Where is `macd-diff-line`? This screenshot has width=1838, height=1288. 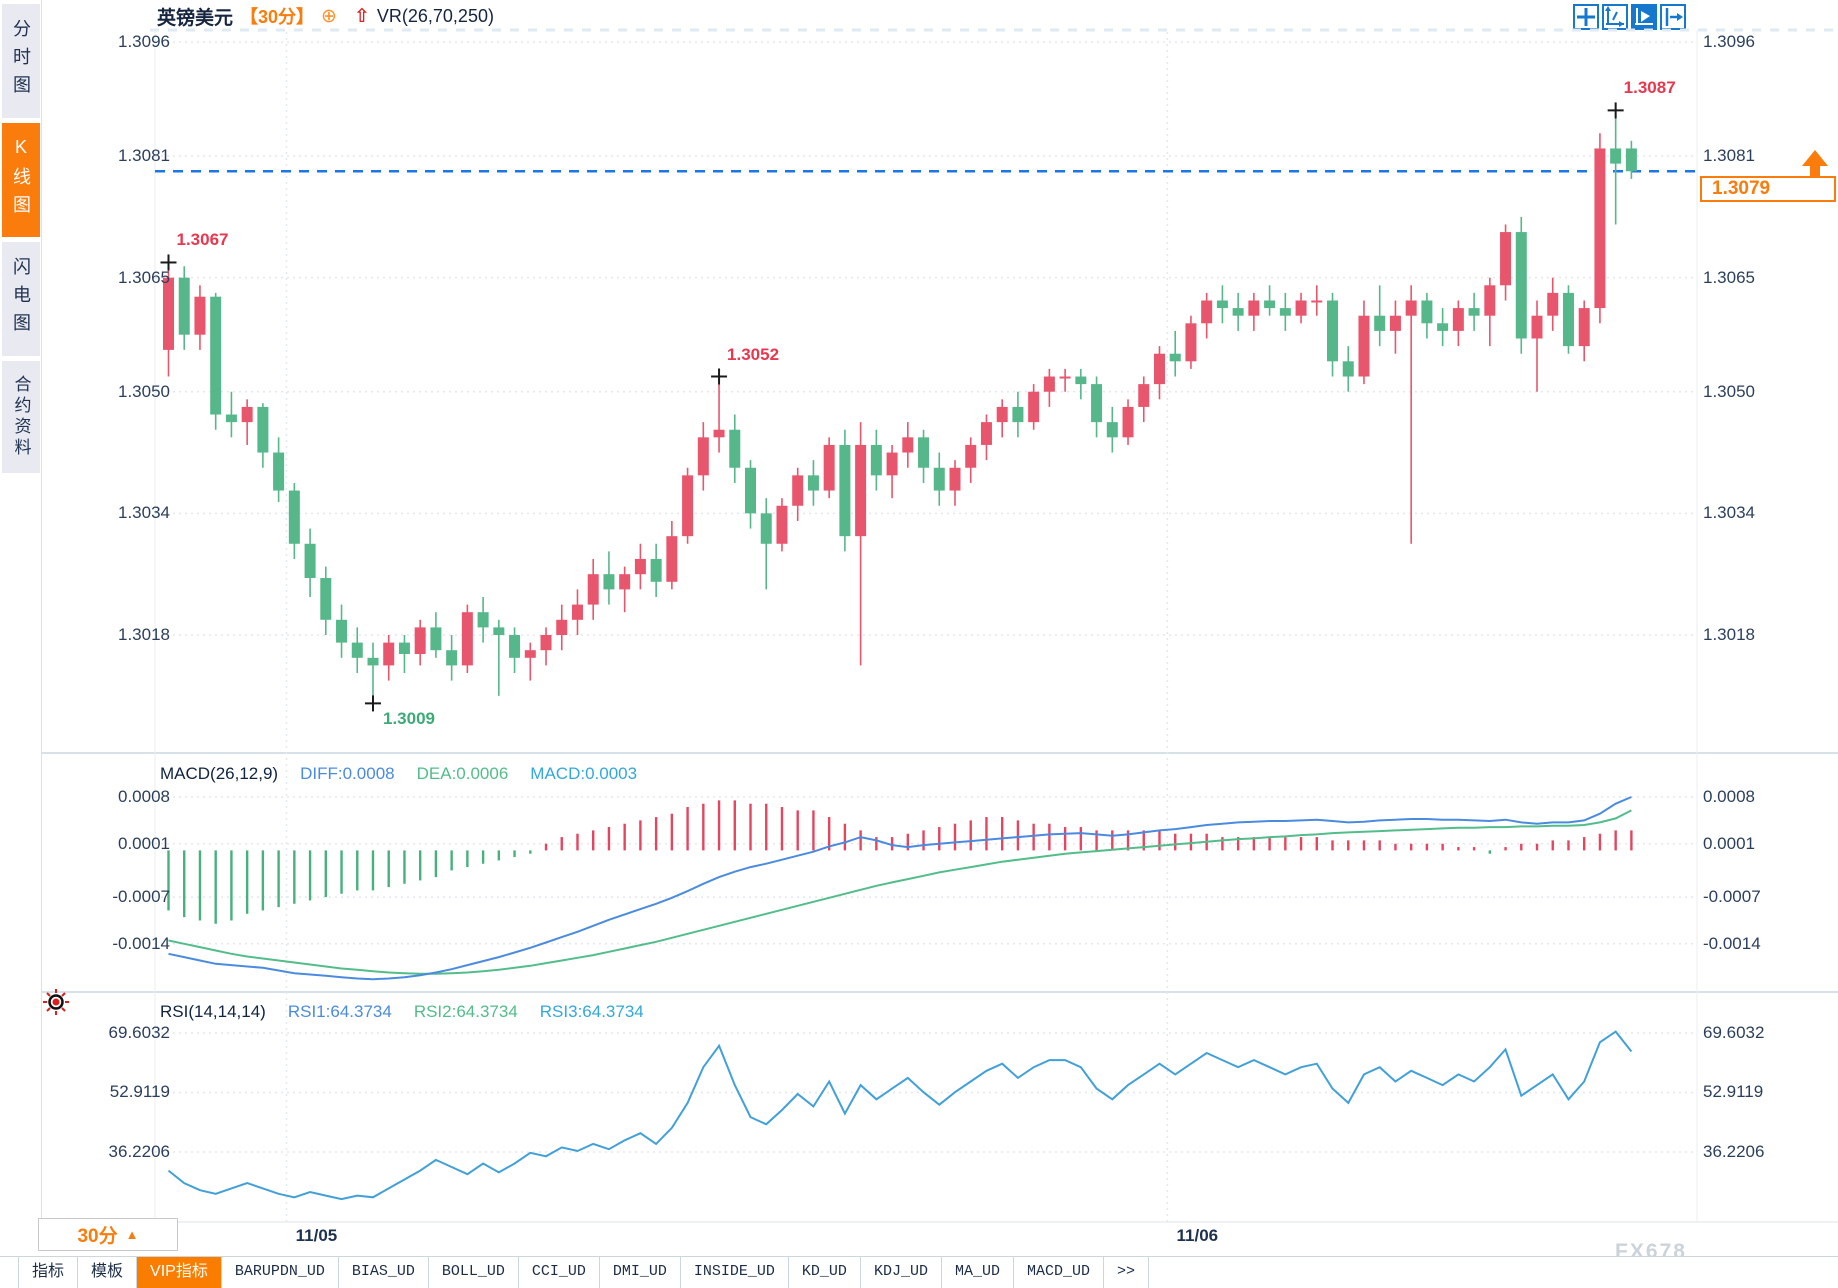
macd-diff-line is located at coordinates (900, 888).